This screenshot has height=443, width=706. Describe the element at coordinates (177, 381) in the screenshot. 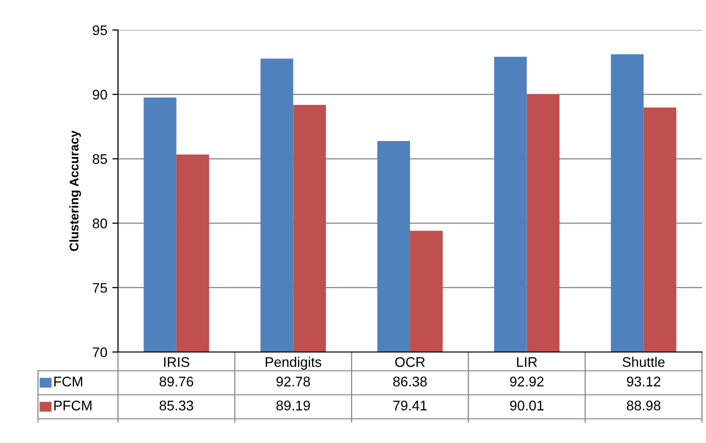

I see `data-label: 89.76` at that location.